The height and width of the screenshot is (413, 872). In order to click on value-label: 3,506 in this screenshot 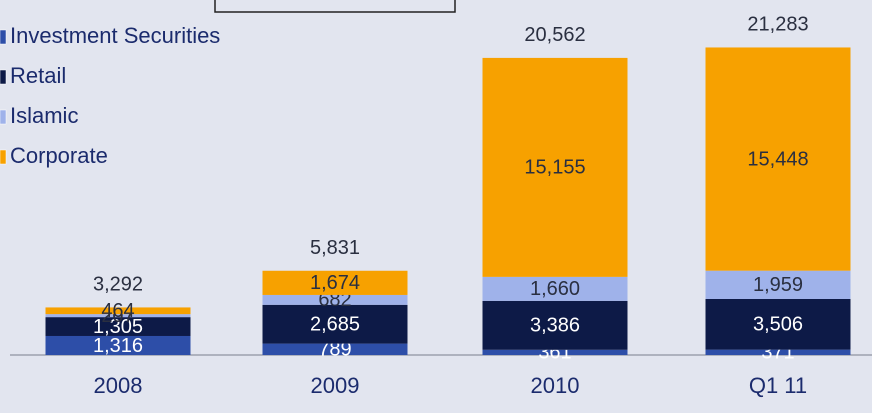, I will do `click(778, 325)`.